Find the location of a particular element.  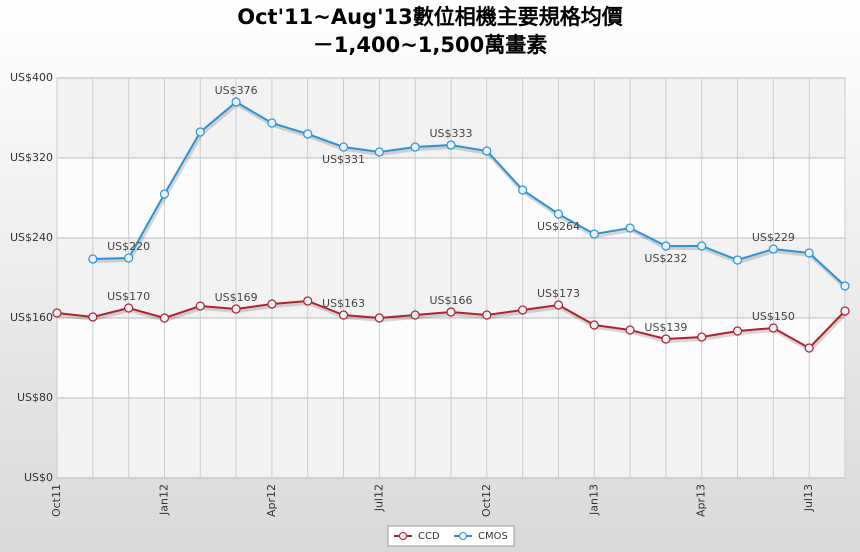

x-tick-label: Apr12 is located at coordinates (271, 500).